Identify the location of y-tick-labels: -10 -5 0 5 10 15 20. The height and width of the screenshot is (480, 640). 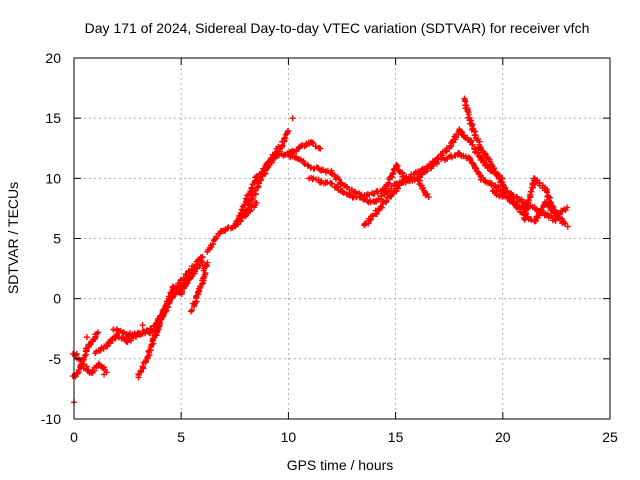
(51, 238).